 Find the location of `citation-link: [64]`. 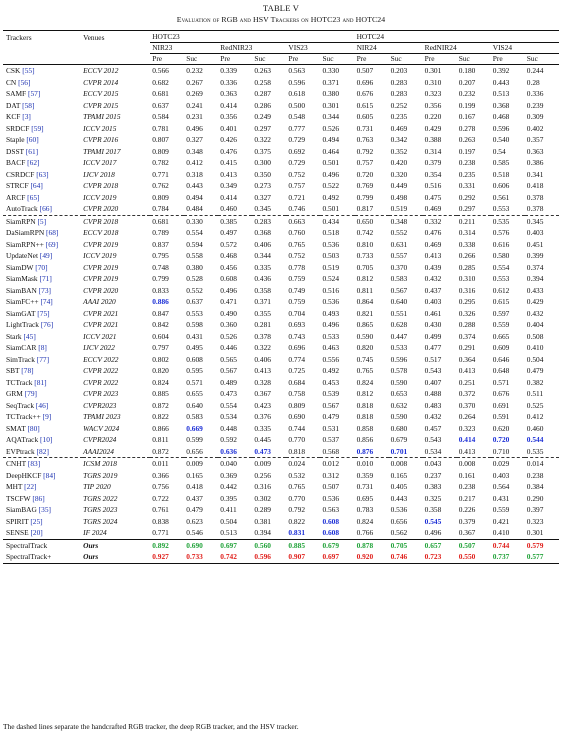

citation-link: [64] is located at coordinates (36, 185).